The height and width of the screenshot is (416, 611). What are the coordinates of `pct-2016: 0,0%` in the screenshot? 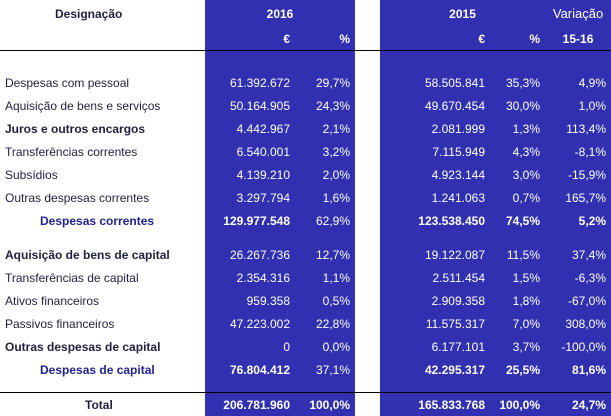 It's located at (325, 346).